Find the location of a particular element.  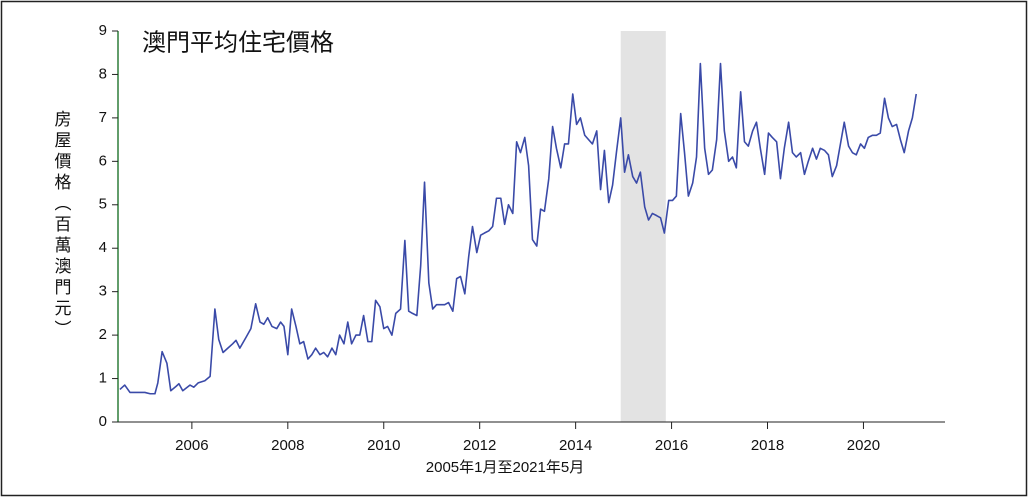

y-tick-label: 1 is located at coordinates (103, 378).